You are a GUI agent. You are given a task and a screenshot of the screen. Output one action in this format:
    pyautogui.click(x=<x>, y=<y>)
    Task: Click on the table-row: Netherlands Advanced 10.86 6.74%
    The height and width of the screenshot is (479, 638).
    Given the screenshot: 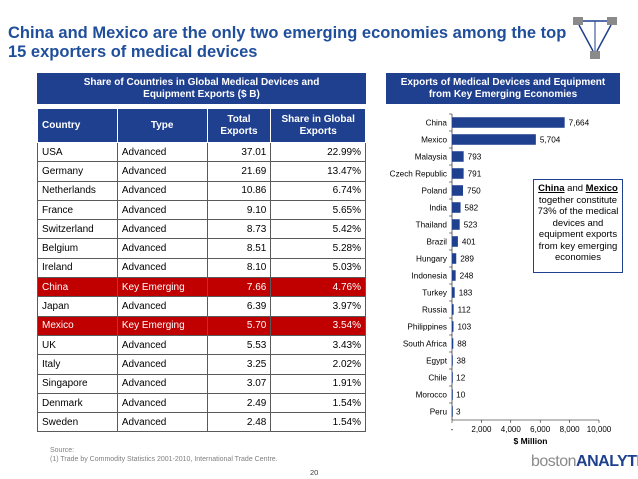 What is the action you would take?
    pyautogui.click(x=201, y=190)
    